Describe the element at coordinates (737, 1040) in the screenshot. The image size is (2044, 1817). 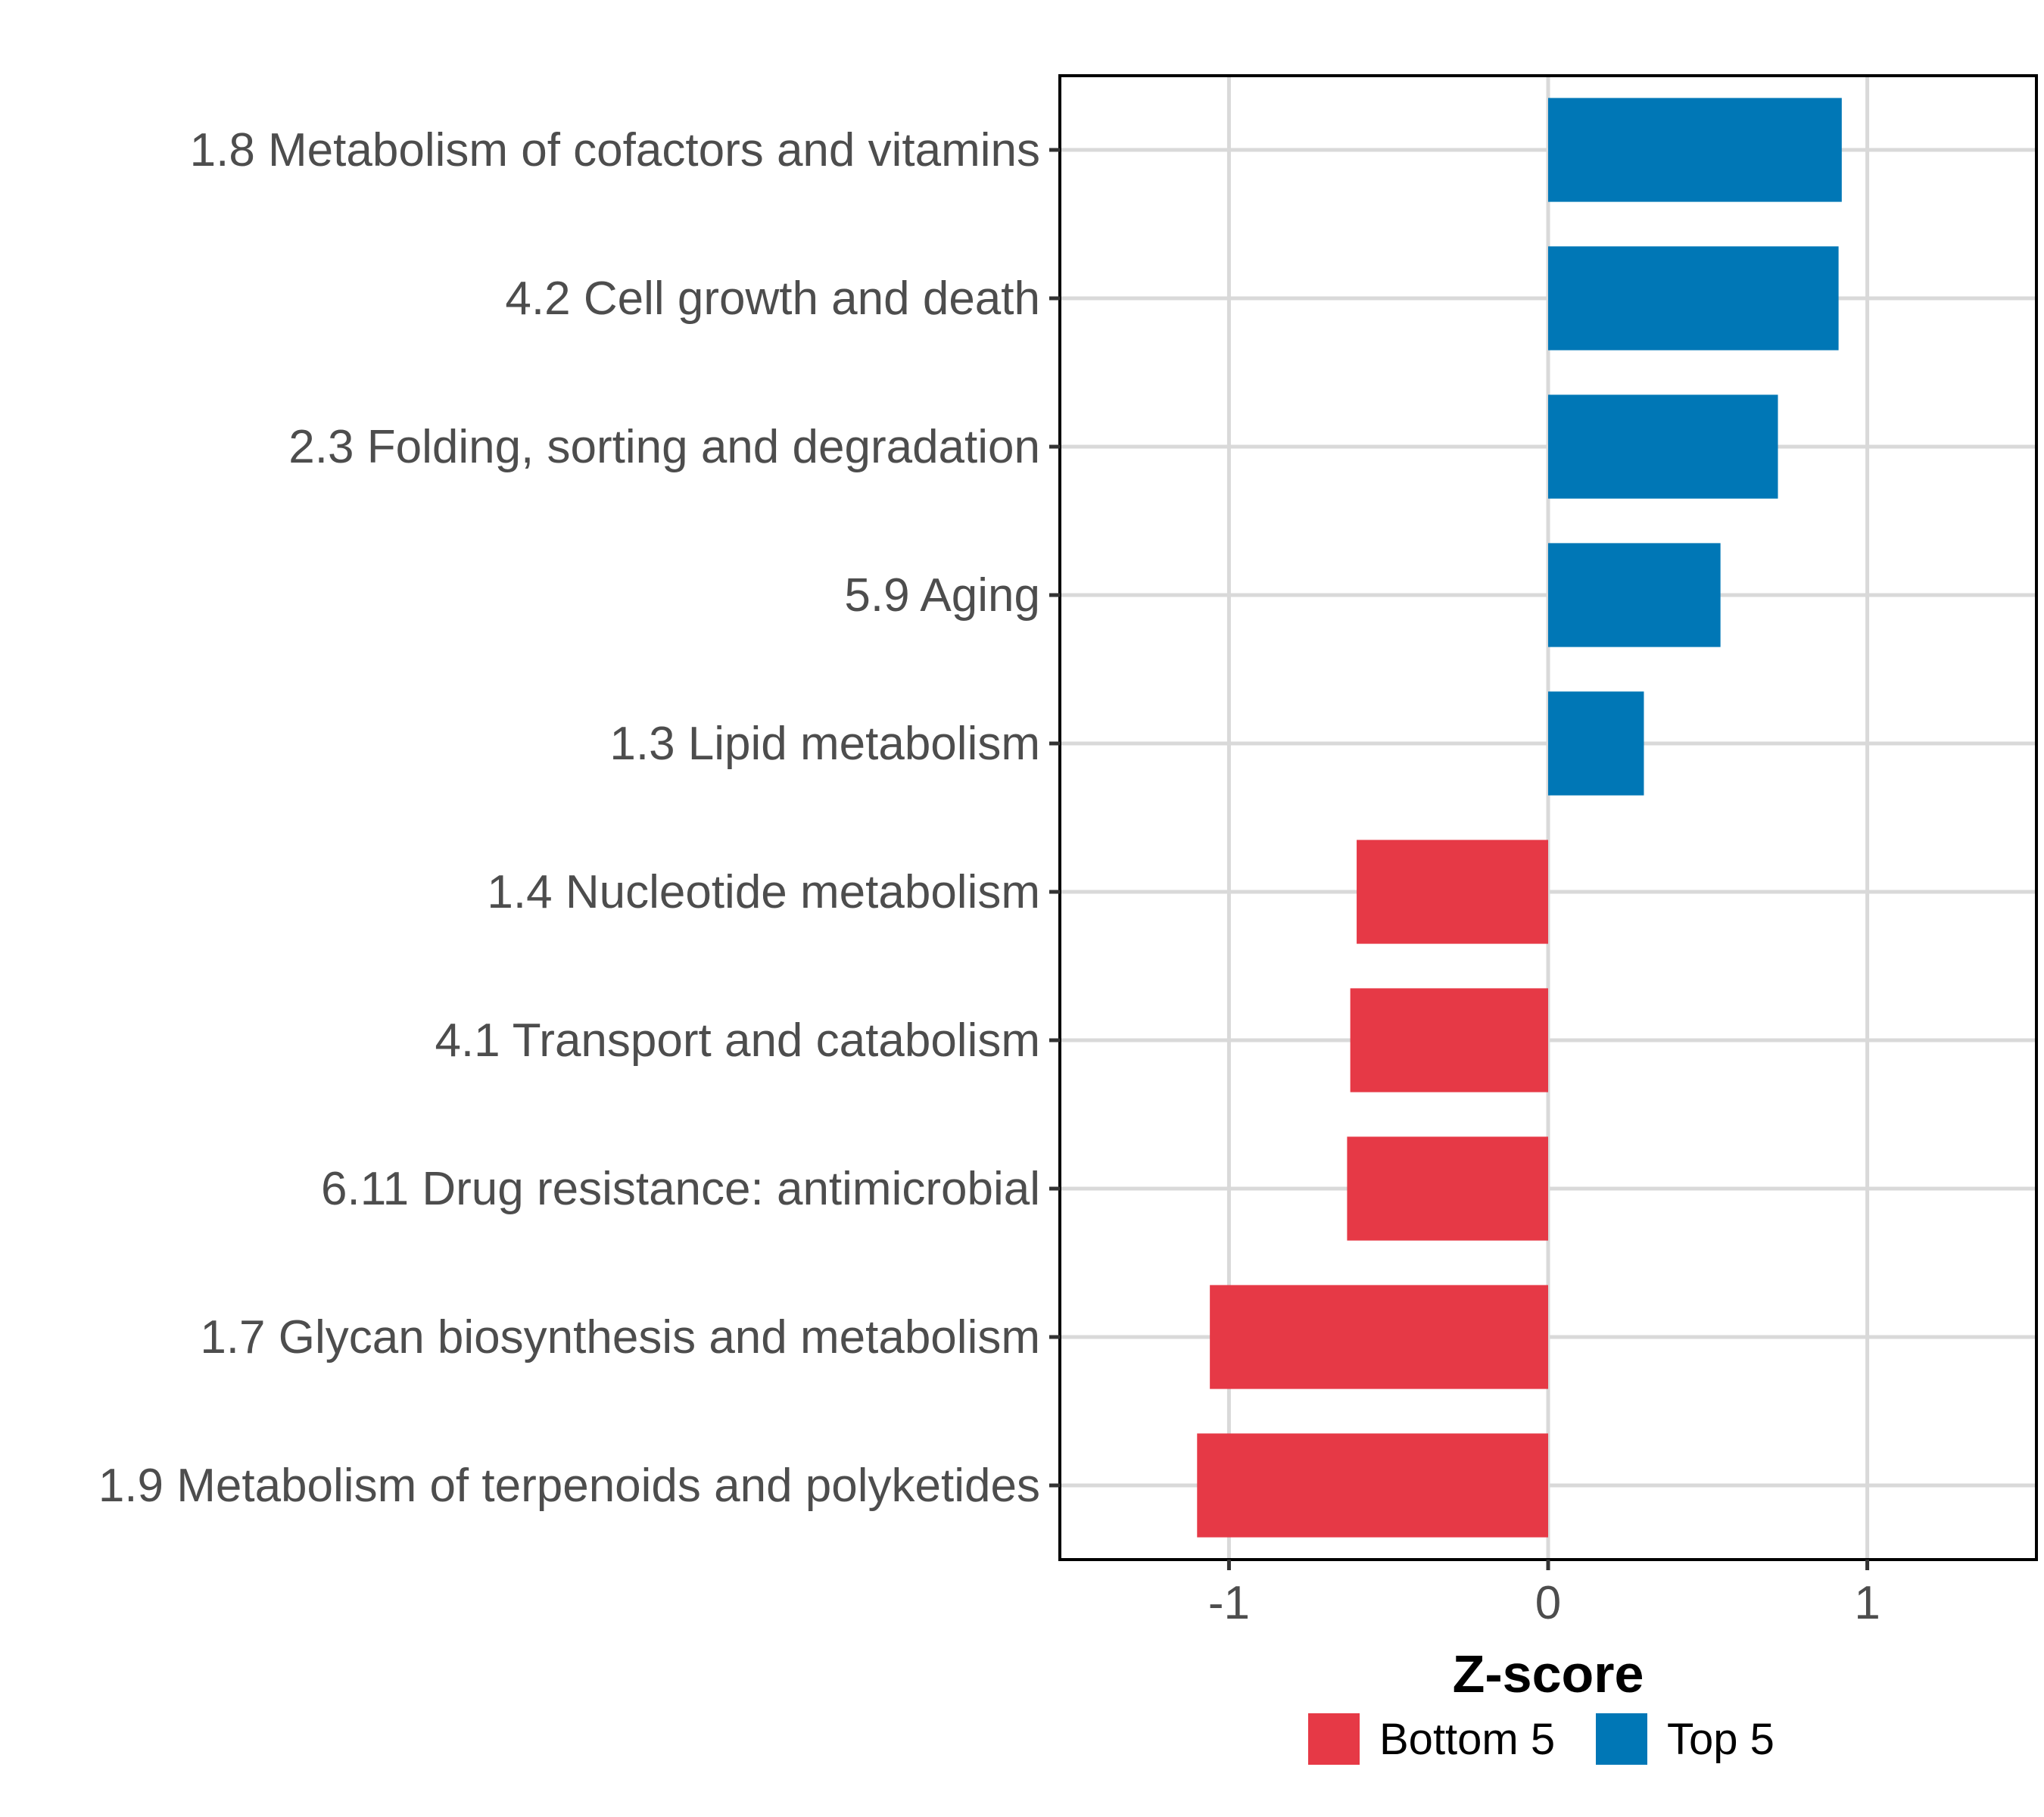
I see `y-tick-label: 4.1 Transport and catabolism` at that location.